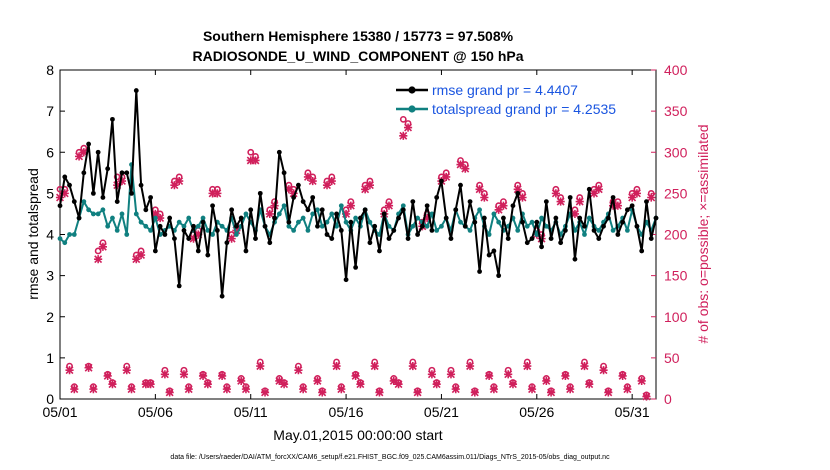  What do you see at coordinates (50, 235) in the screenshot?
I see `y-left-tick-label: 4` at bounding box center [50, 235].